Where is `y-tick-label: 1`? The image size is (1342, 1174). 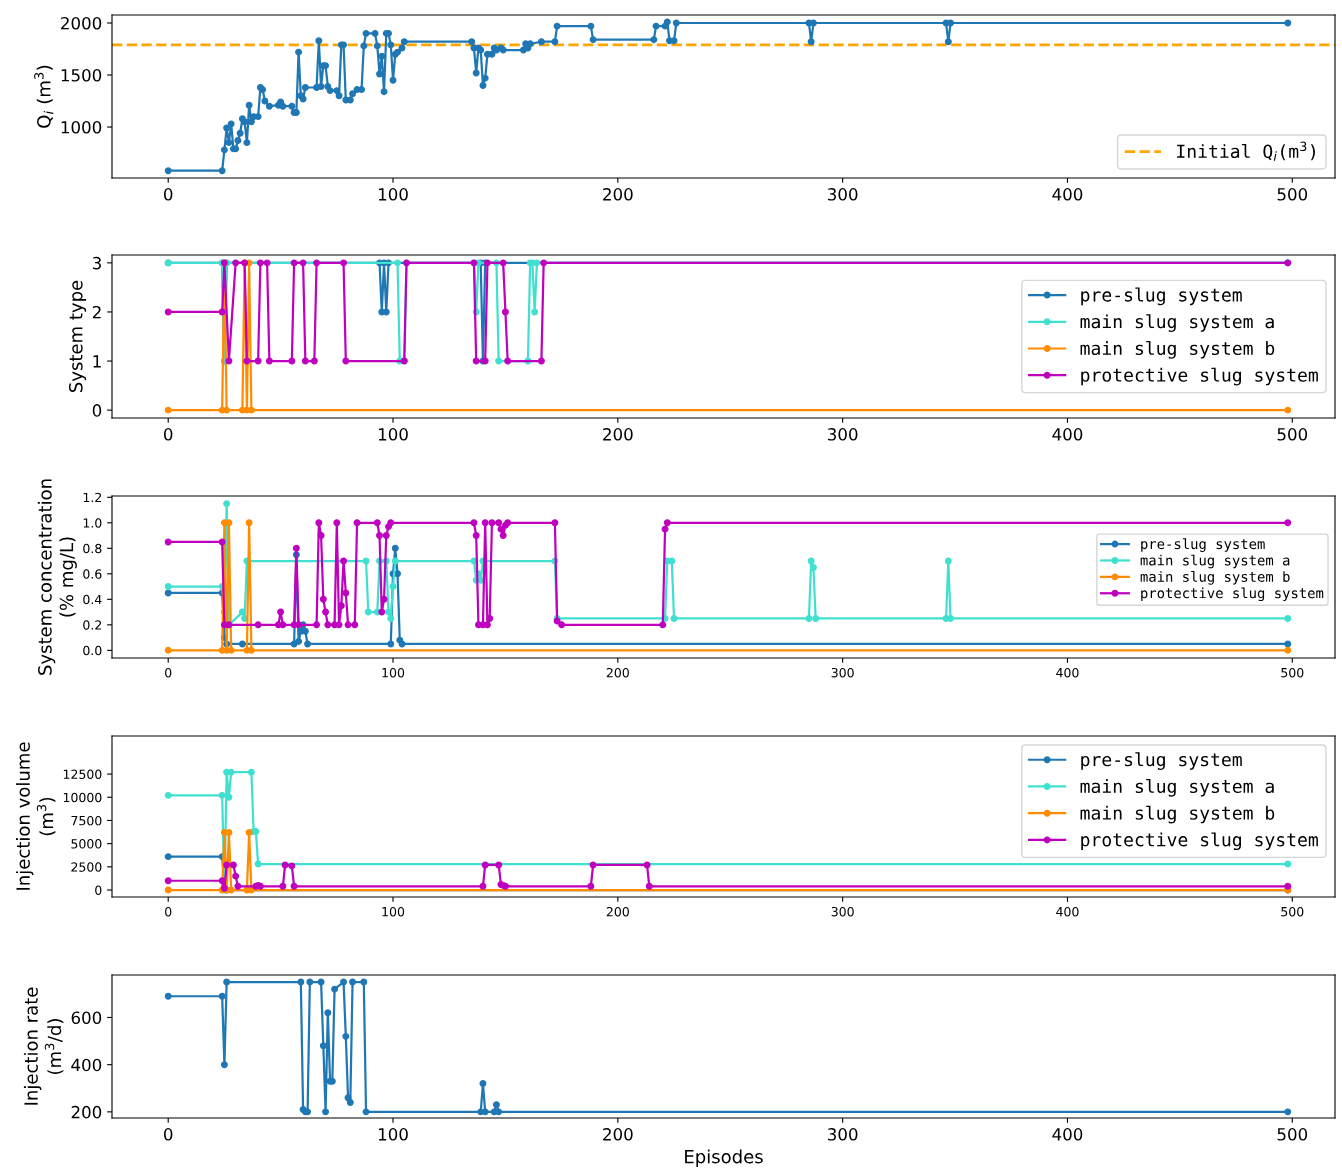
y-tick-label: 1 is located at coordinates (97, 361).